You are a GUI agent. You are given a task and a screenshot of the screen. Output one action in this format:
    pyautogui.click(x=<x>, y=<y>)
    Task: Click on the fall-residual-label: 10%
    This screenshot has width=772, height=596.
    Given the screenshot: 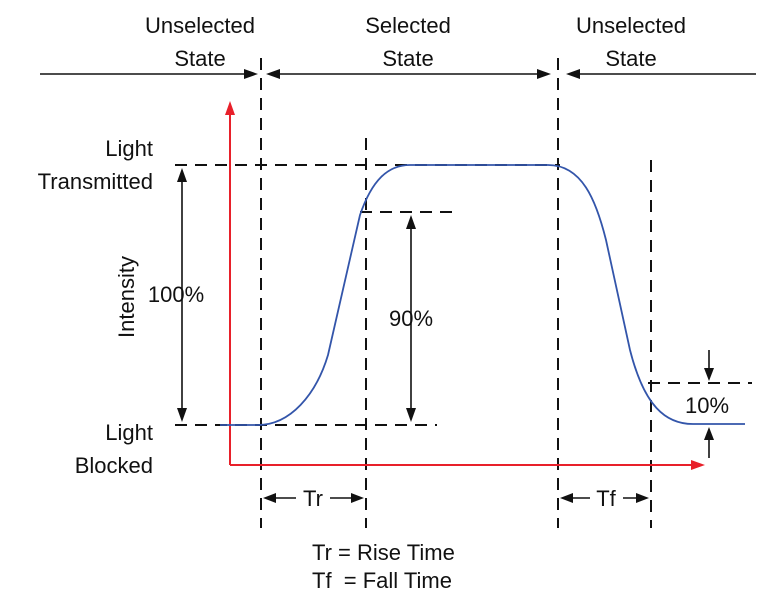 What is the action you would take?
    pyautogui.click(x=707, y=405)
    